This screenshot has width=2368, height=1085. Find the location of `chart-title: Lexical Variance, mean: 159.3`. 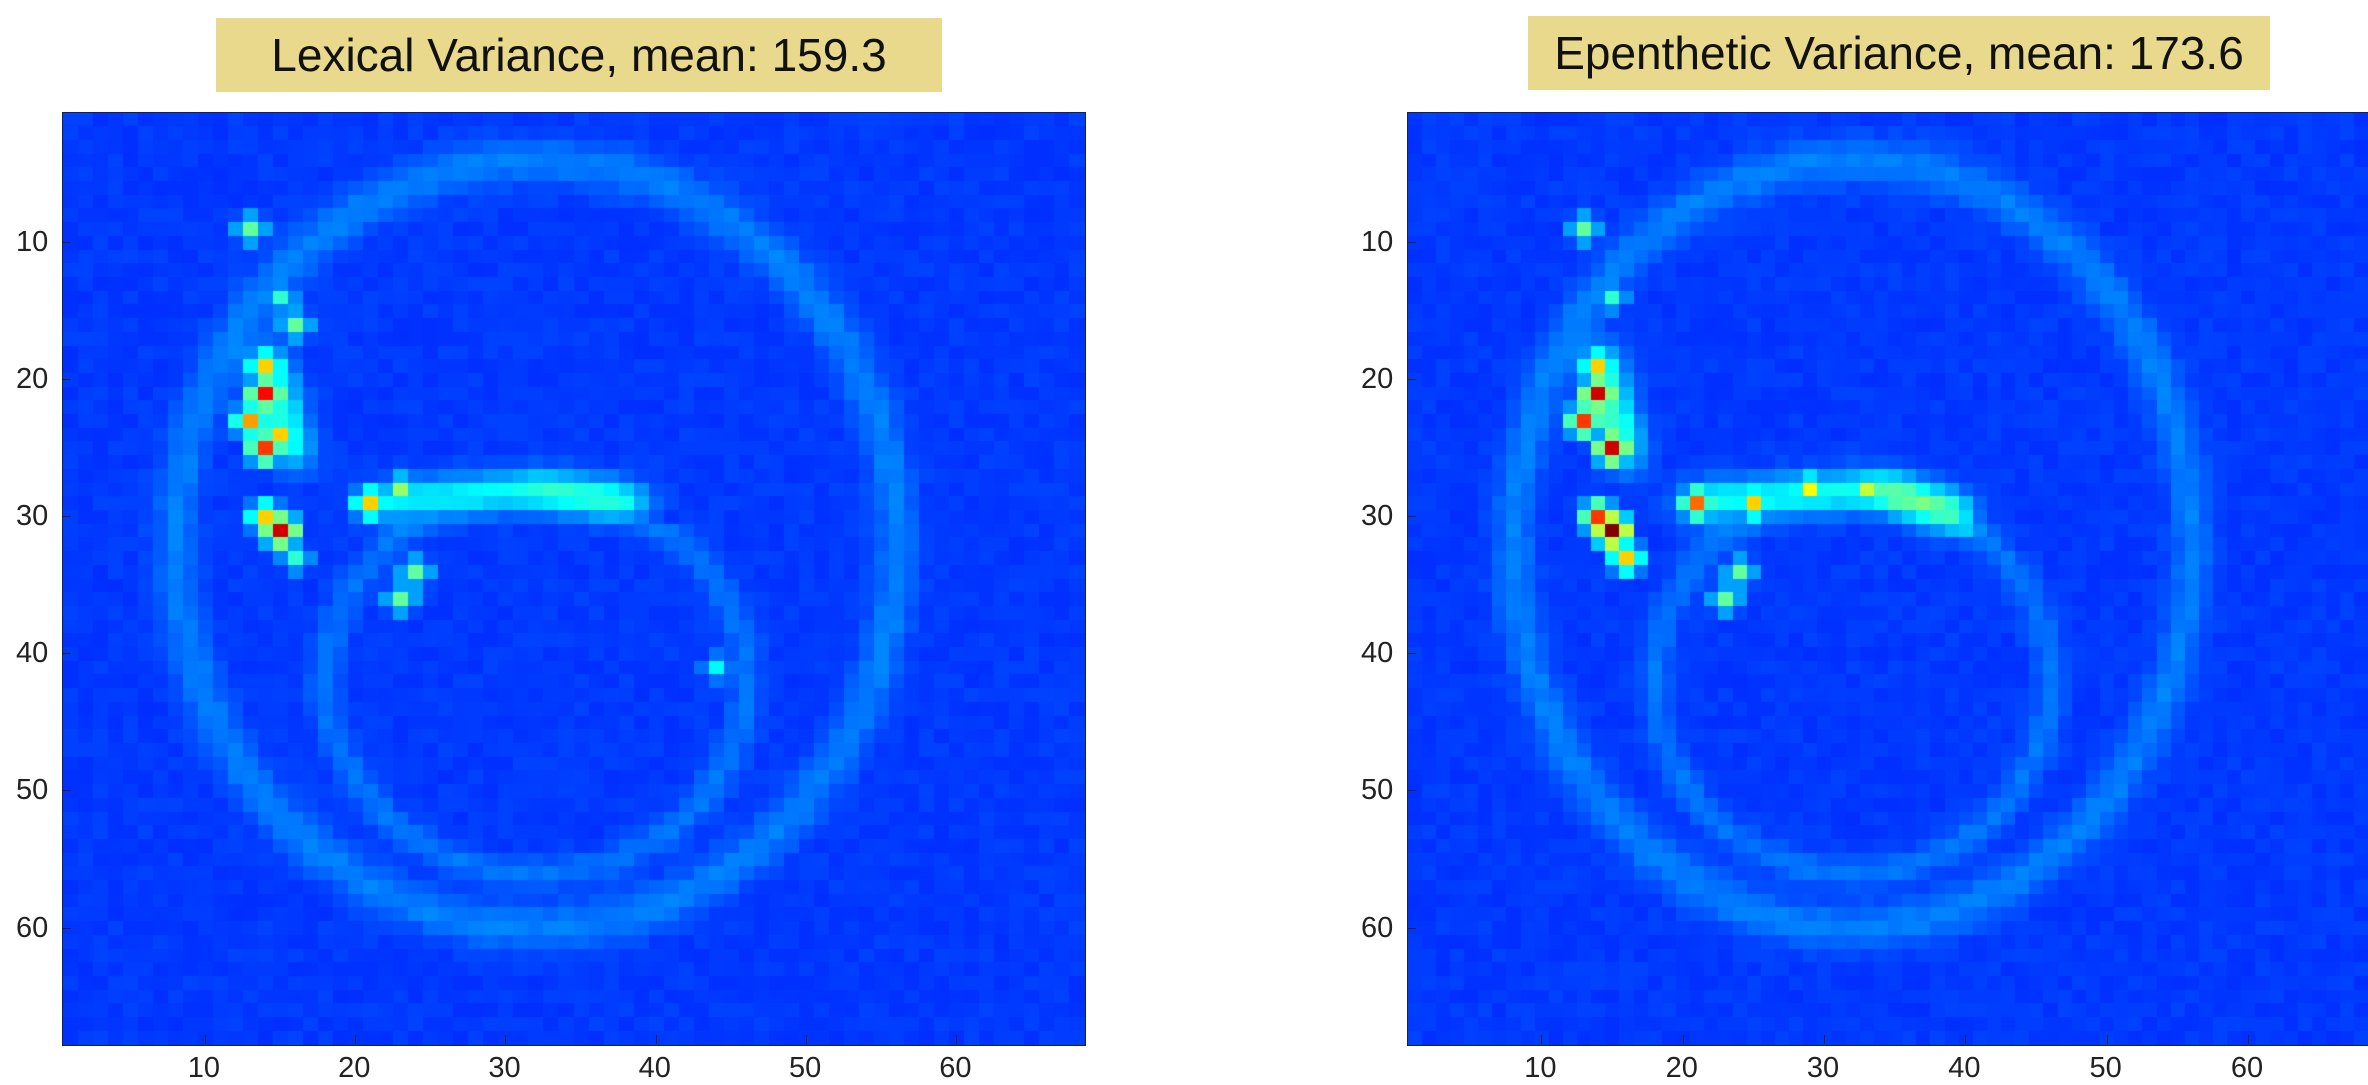

chart-title: Lexical Variance, mean: 159.3 is located at coordinates (579, 55).